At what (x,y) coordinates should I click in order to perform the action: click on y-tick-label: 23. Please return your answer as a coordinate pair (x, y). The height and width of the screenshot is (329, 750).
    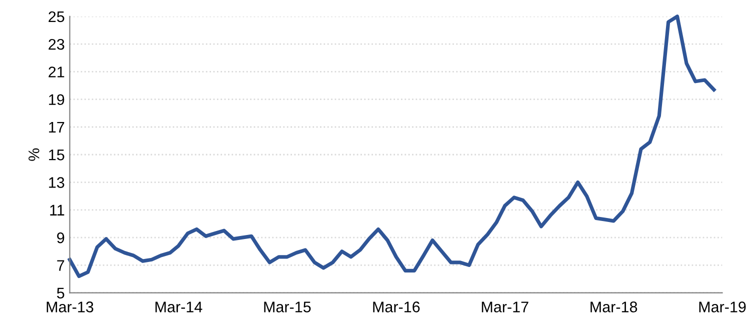
    Looking at the image, I should click on (56, 44).